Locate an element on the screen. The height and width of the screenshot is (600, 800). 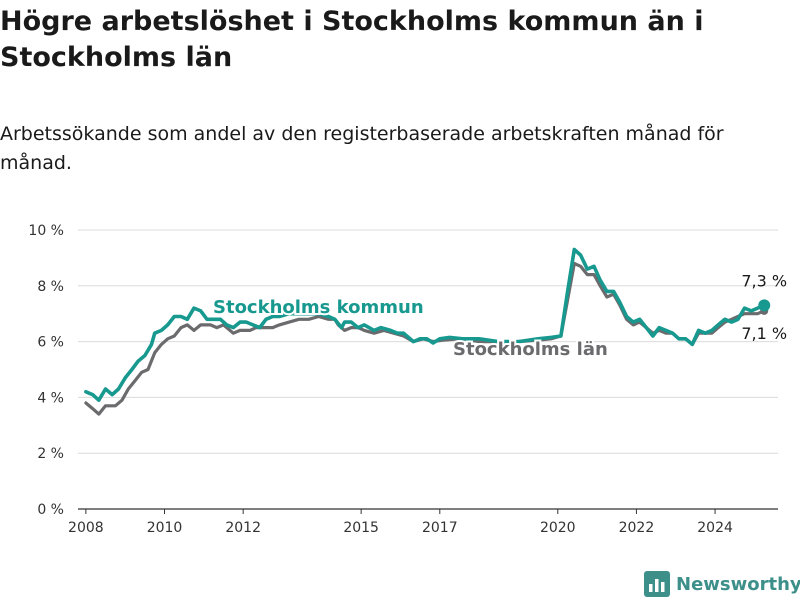
x-tick-label: 2017 is located at coordinates (440, 528).